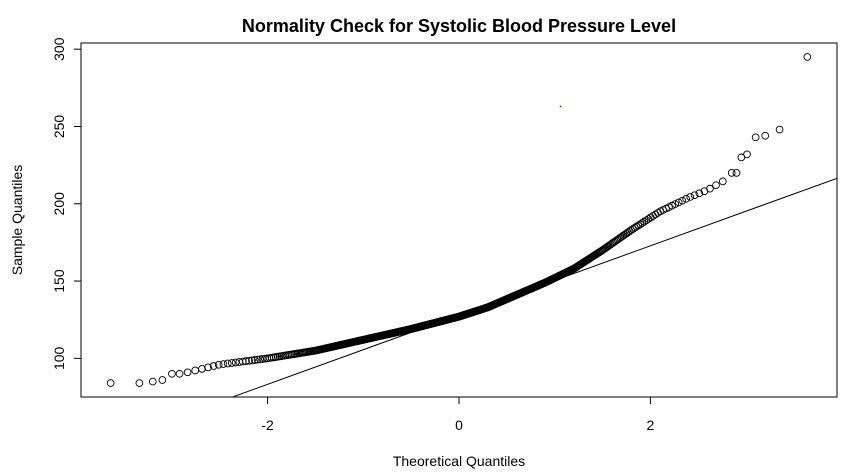 The width and height of the screenshot is (848, 473). I want to click on x-axis: -2 0 2, so click(457, 415).